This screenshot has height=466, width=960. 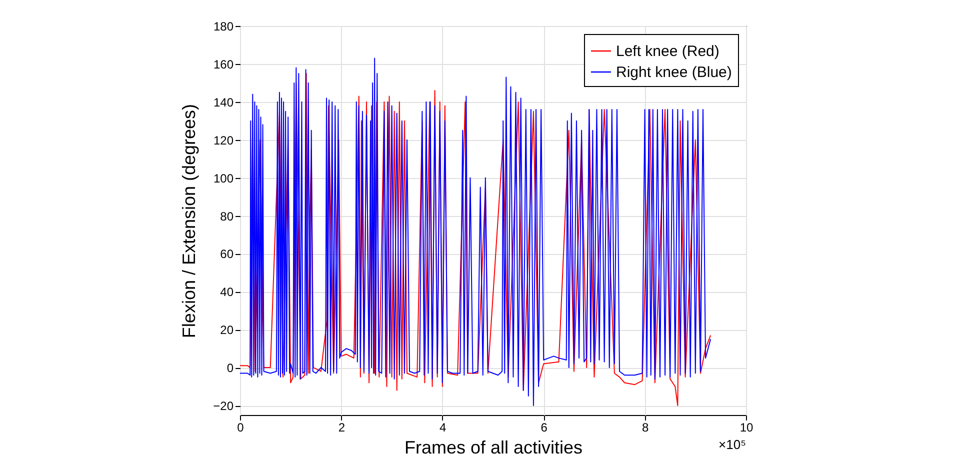 I want to click on x-axis-title: Frames of all activities, so click(x=493, y=448).